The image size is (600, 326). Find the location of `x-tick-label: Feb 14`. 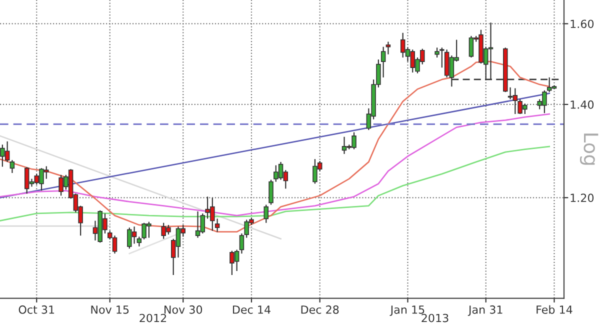

x-tick-label: Feb 14 is located at coordinates (554, 309).